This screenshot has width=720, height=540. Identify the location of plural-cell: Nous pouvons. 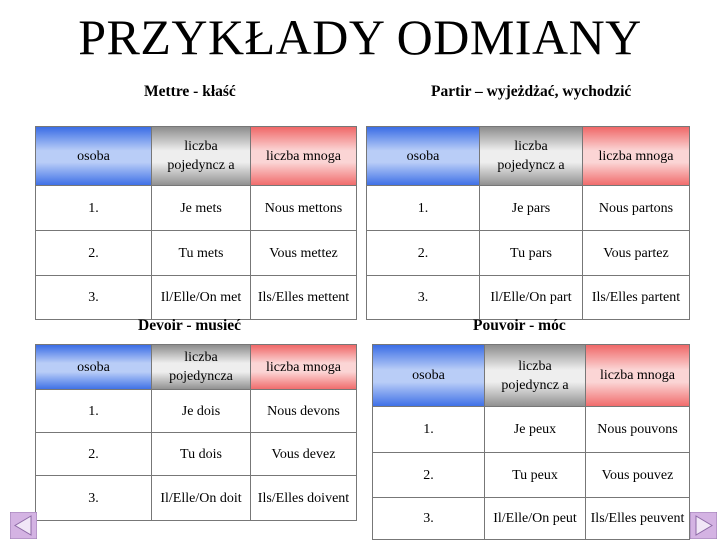
(637, 429).